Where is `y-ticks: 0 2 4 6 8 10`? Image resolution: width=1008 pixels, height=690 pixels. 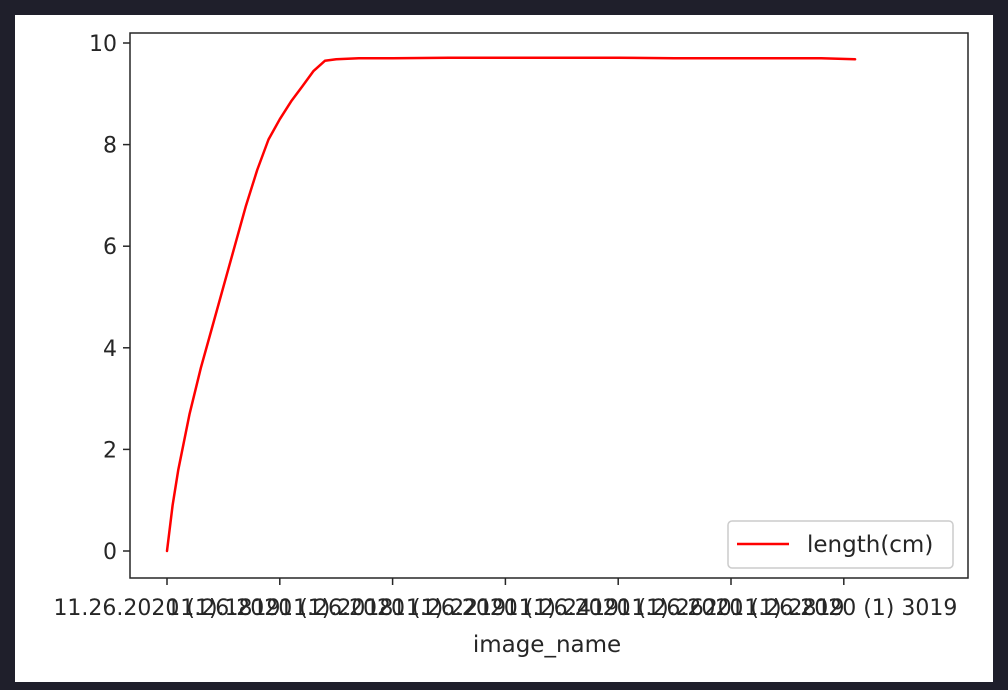 y-ticks: 0 2 4 6 8 10 is located at coordinates (109, 298).